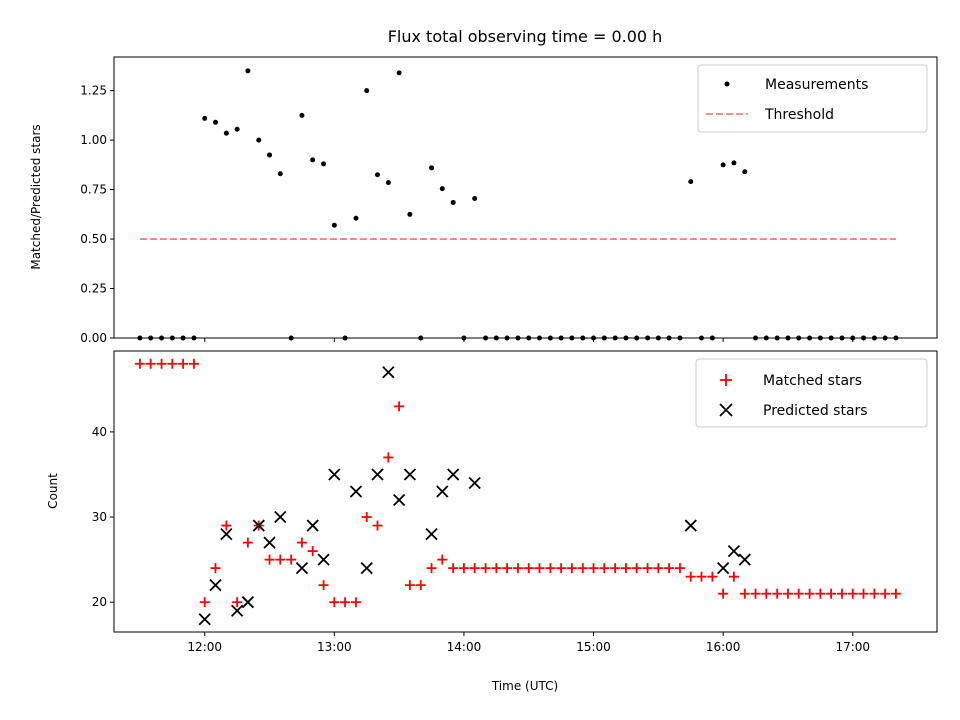 The width and height of the screenshot is (960, 720). I want to click on x-tick-label: 13:00, so click(334, 647).